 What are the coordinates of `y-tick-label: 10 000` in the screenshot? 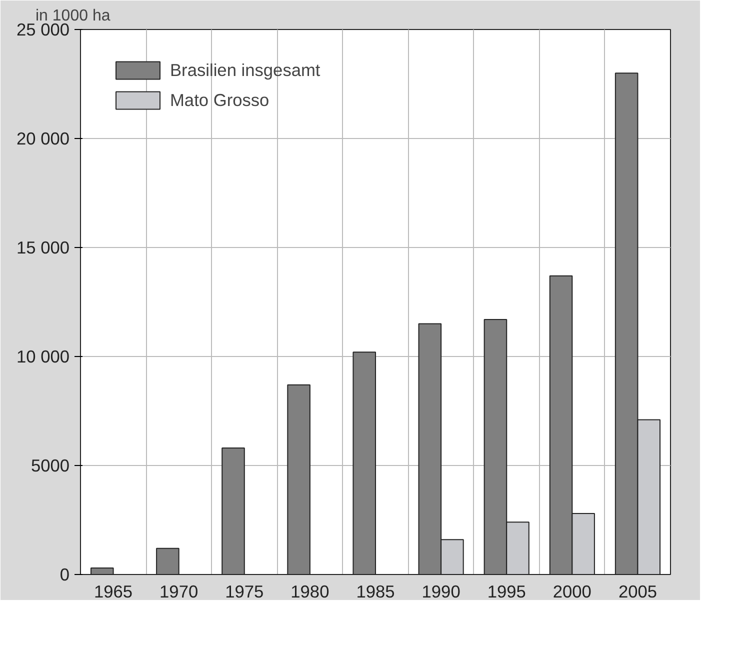 It's located at (43, 356).